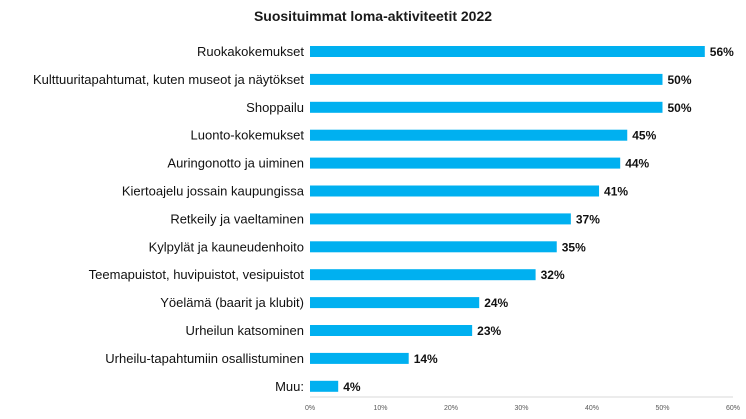  I want to click on x-tick-label: 40%, so click(592, 408).